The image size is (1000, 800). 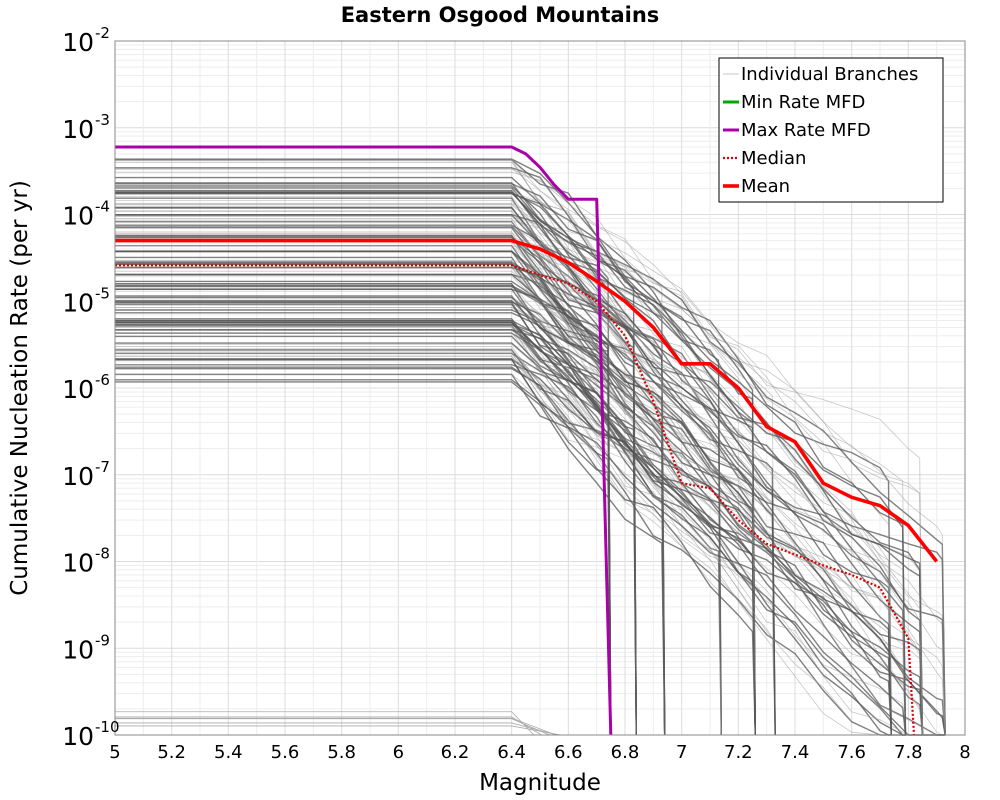 I want to click on x-tick-label: 7.4, so click(x=795, y=752).